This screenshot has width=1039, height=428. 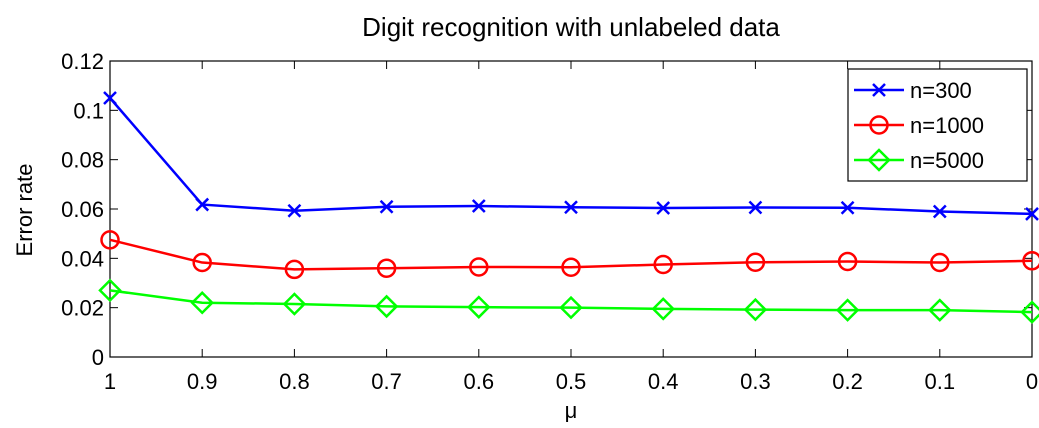 What do you see at coordinates (571, 27) in the screenshot?
I see `chart-title: Digit recognition with unlabeled data` at bounding box center [571, 27].